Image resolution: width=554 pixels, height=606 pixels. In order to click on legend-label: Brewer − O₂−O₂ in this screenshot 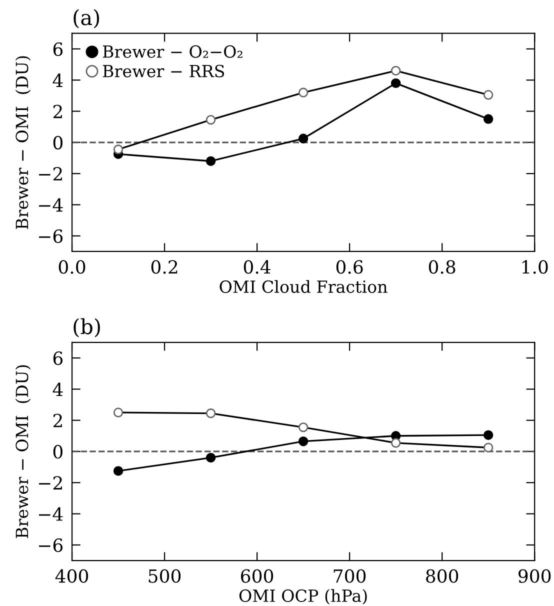, I will do `click(172, 51)`.